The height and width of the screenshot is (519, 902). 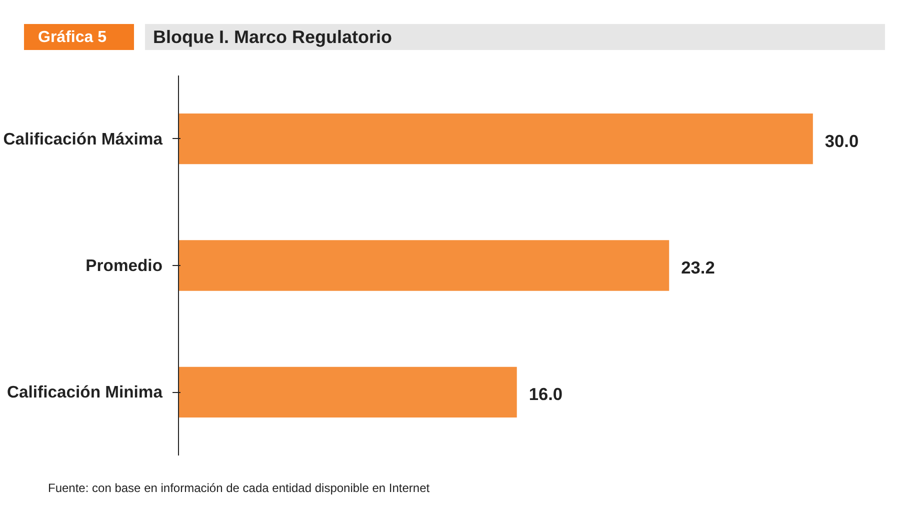 I want to click on data-label: 30.0, so click(x=841, y=140).